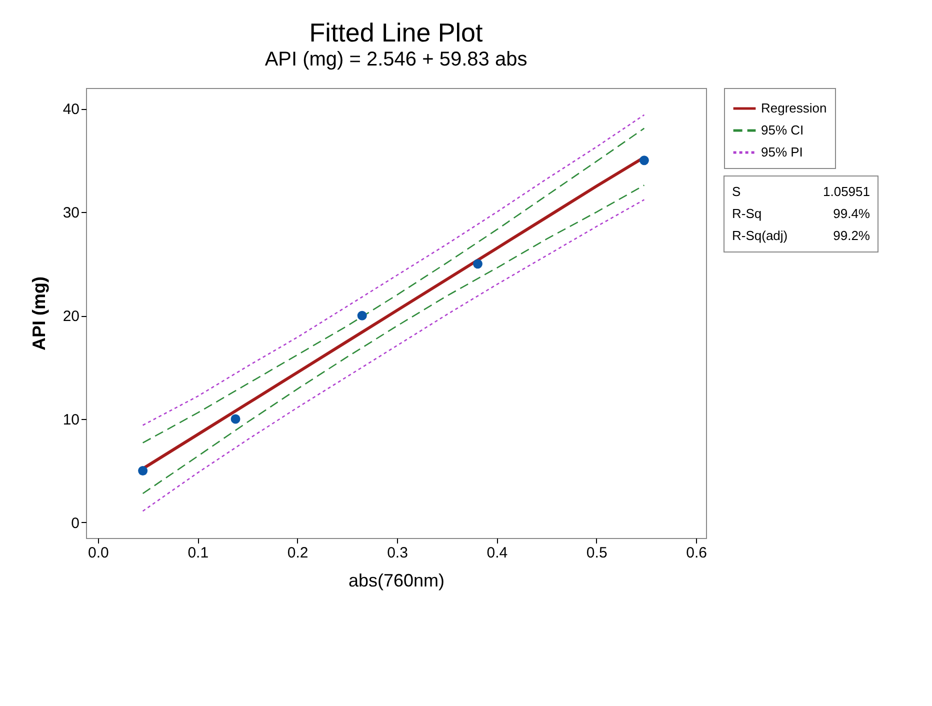  What do you see at coordinates (98, 553) in the screenshot?
I see `x-tick-label: 0.0` at bounding box center [98, 553].